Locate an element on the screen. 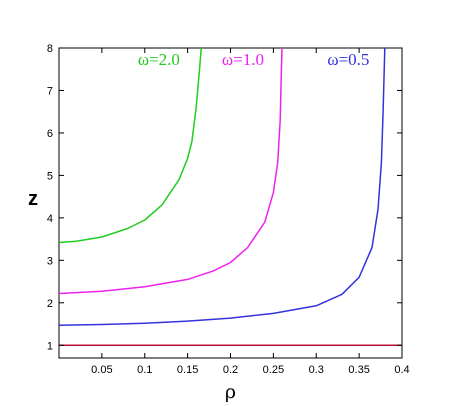 The width and height of the screenshot is (457, 406). y-tick-label: 2 is located at coordinates (50, 304).